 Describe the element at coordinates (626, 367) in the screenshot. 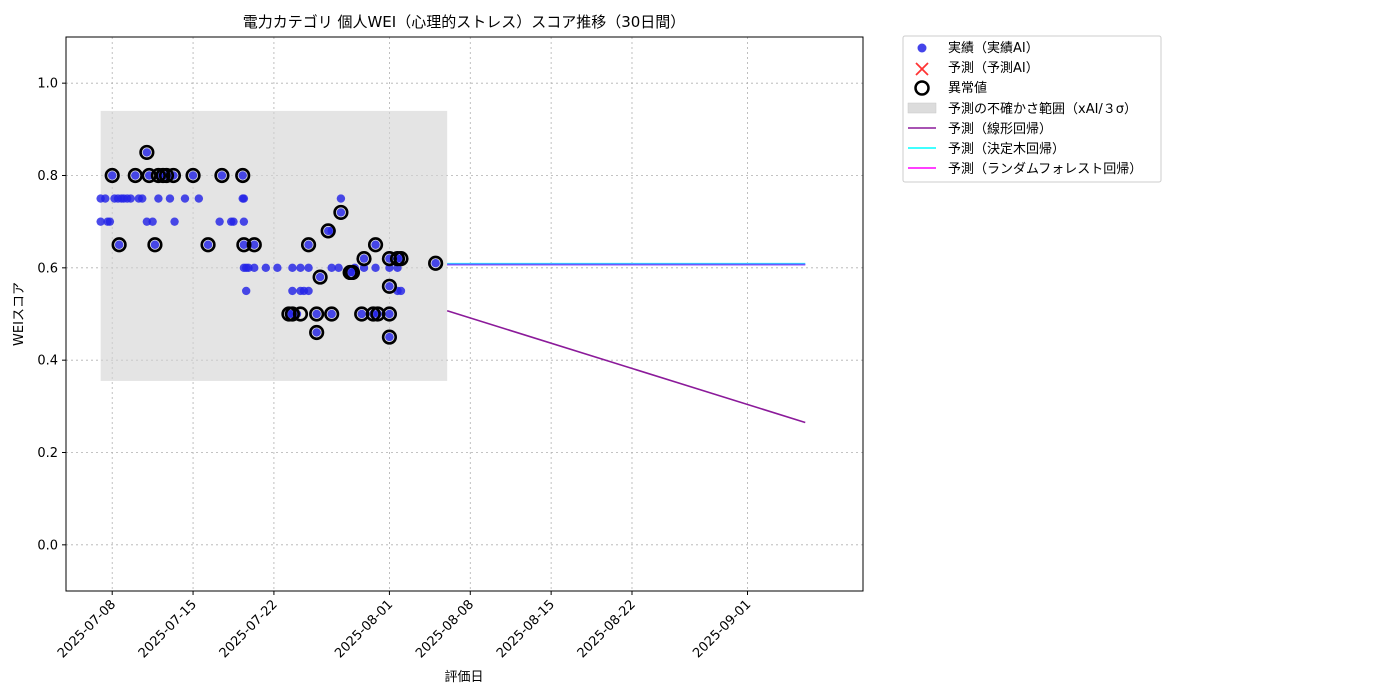

I see `linear-regression-line` at that location.